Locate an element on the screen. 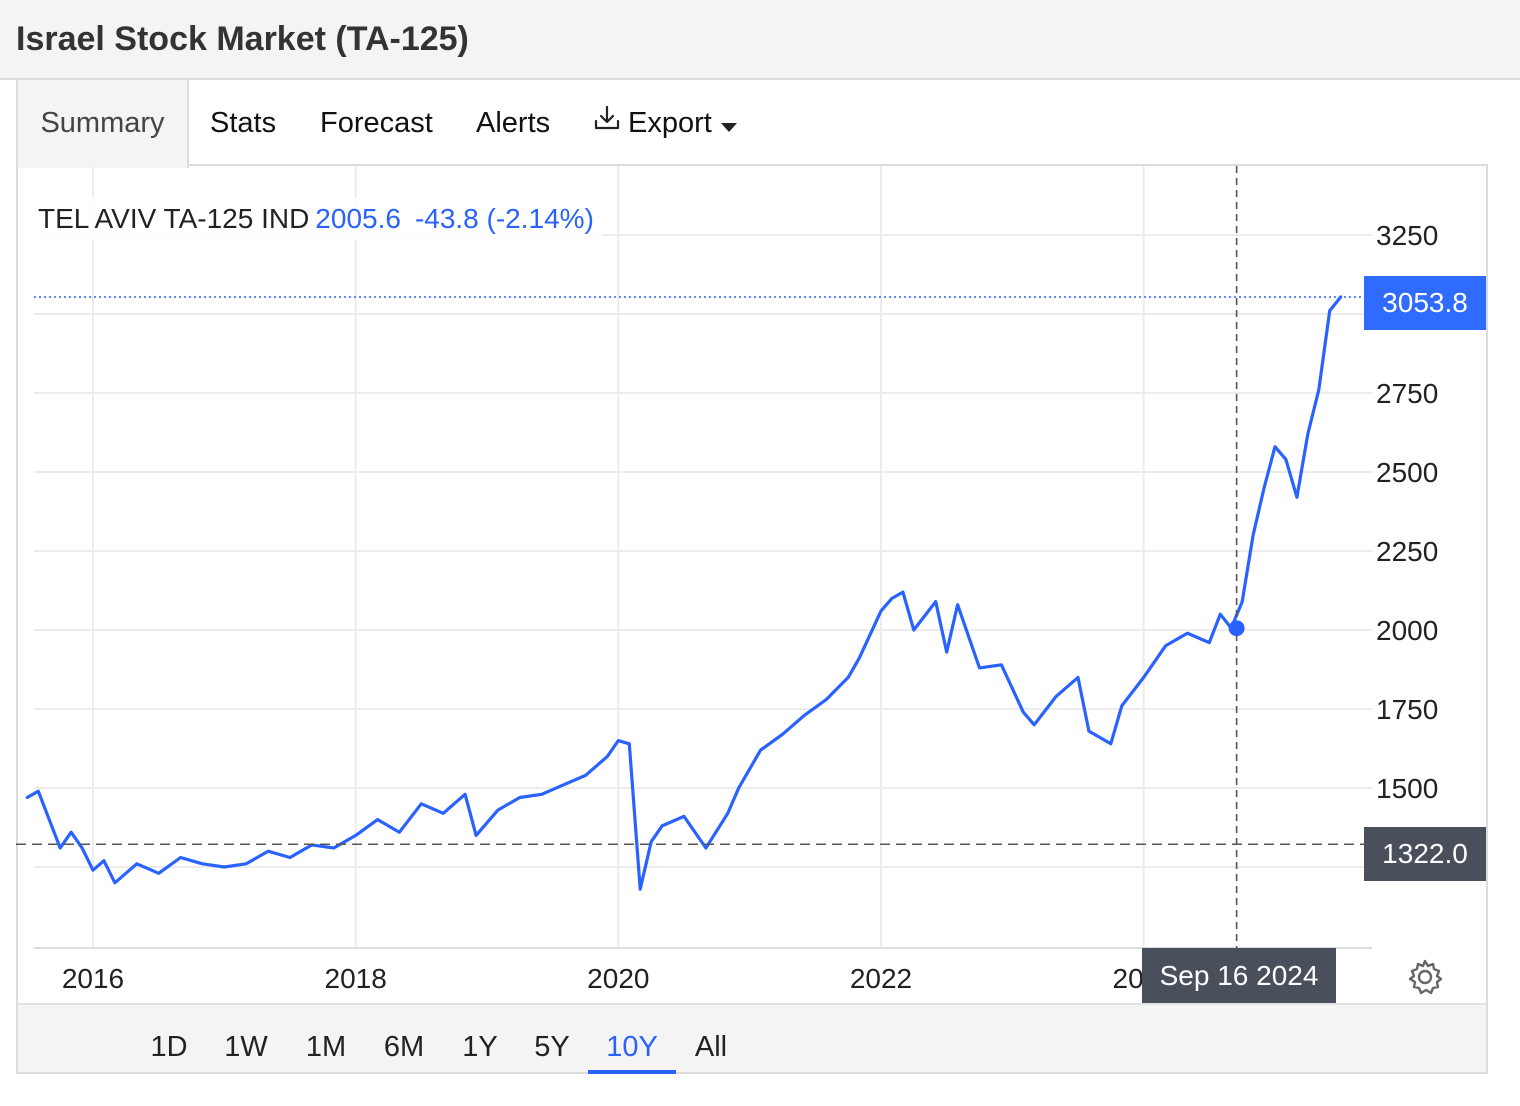 This screenshot has width=1520, height=1106. caret-down-icon is located at coordinates (729, 124).